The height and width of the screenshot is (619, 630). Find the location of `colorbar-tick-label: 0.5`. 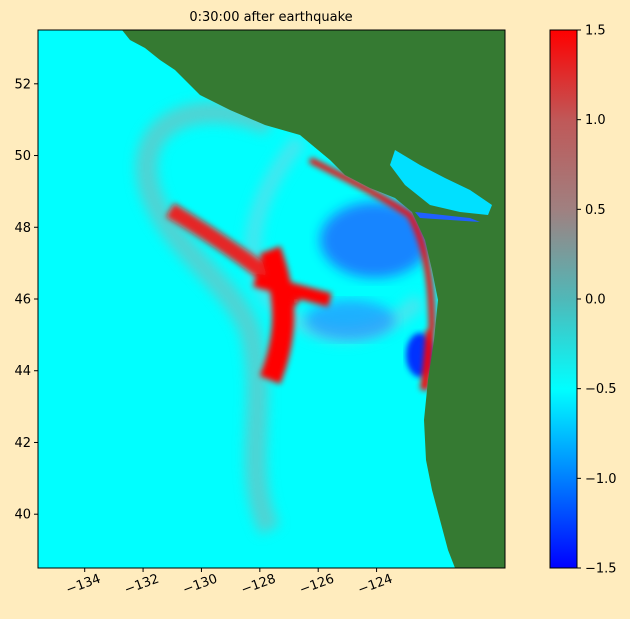

colorbar-tick-label: 0.5 is located at coordinates (595, 210).